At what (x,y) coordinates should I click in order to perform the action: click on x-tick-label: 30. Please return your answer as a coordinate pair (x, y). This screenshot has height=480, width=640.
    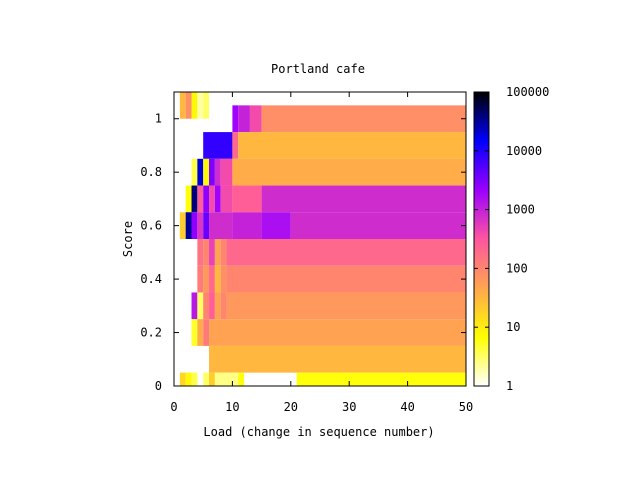
    Looking at the image, I should click on (349, 407).